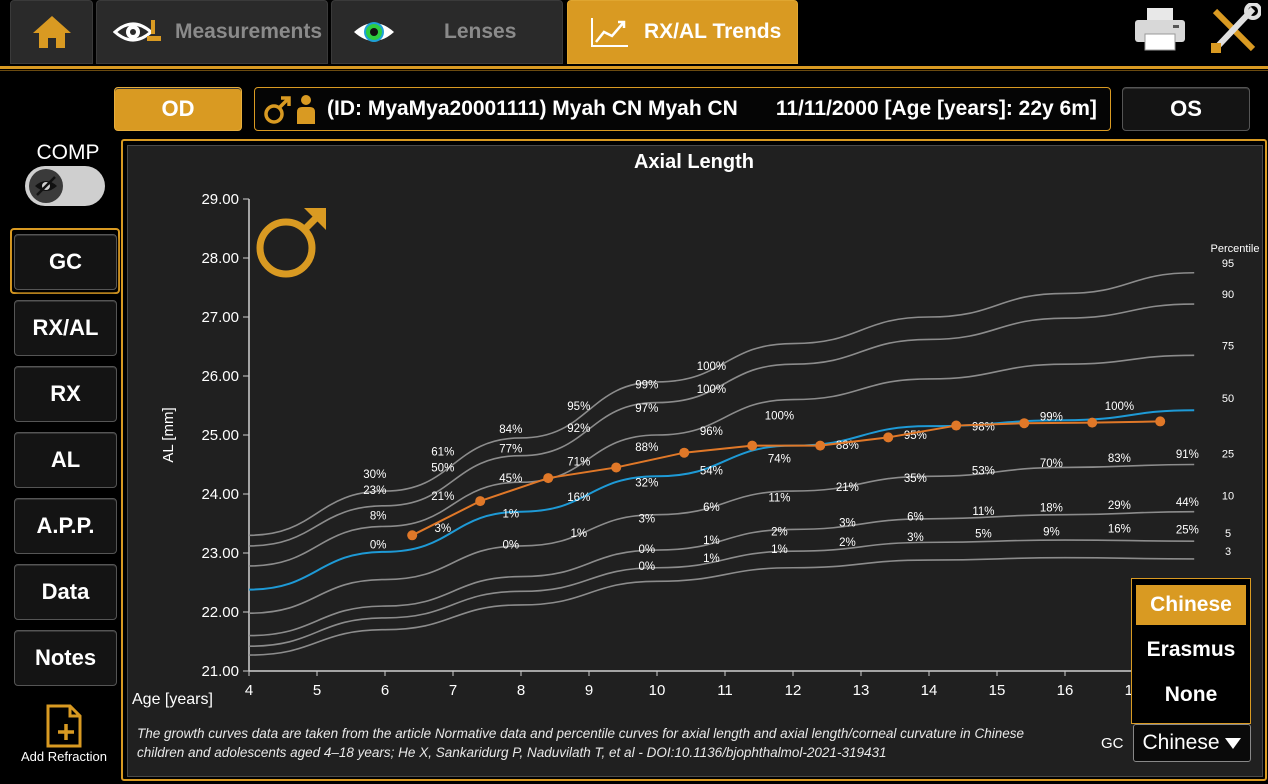 The width and height of the screenshot is (1268, 784). Describe the element at coordinates (1191, 605) in the screenshot. I see `gc-option-chinese: Chinese` at that location.